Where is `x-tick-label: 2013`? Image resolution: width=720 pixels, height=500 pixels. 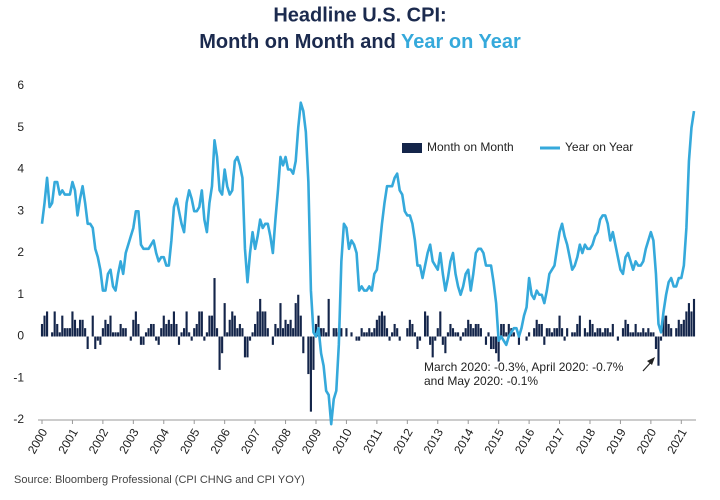 x-tick-label: 2013 is located at coordinates (434, 441).